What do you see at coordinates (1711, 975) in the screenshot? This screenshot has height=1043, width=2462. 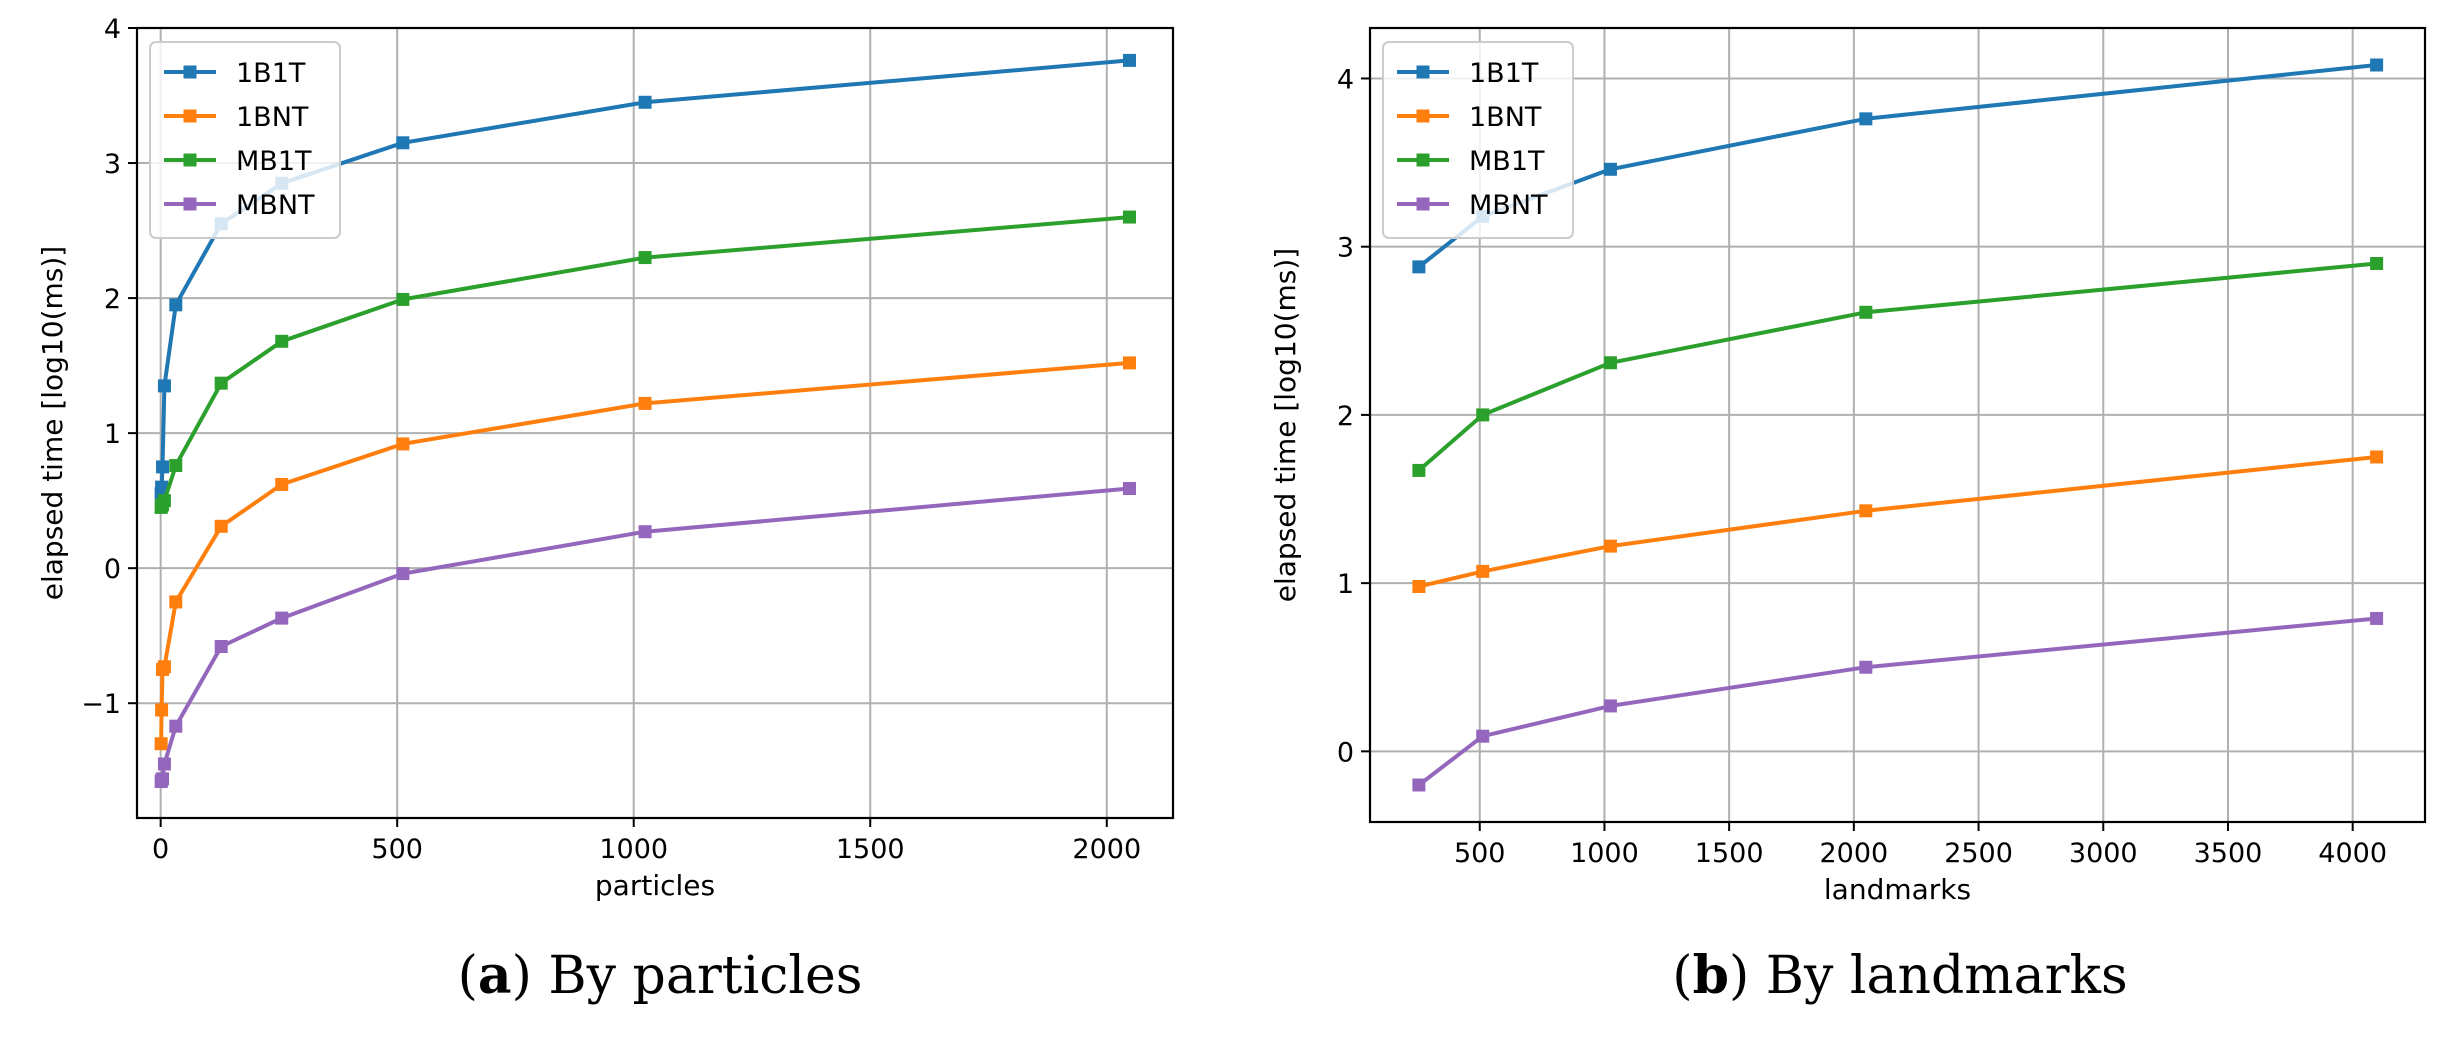 I see `caption-letter-b: b` at bounding box center [1711, 975].